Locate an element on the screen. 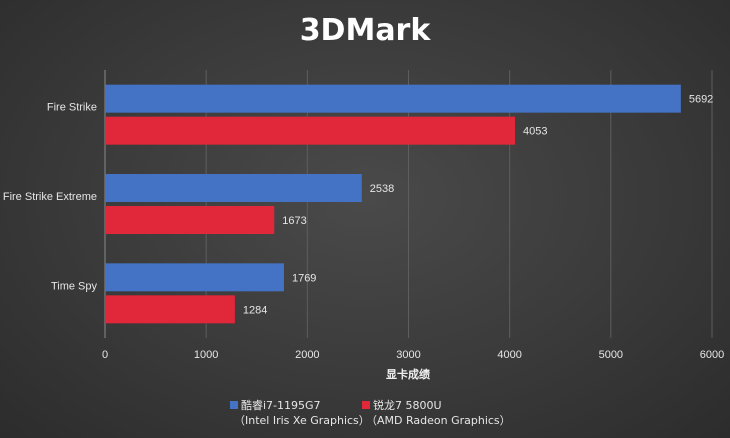 This screenshot has width=730, height=438. tick-label: 5000 is located at coordinates (611, 355).